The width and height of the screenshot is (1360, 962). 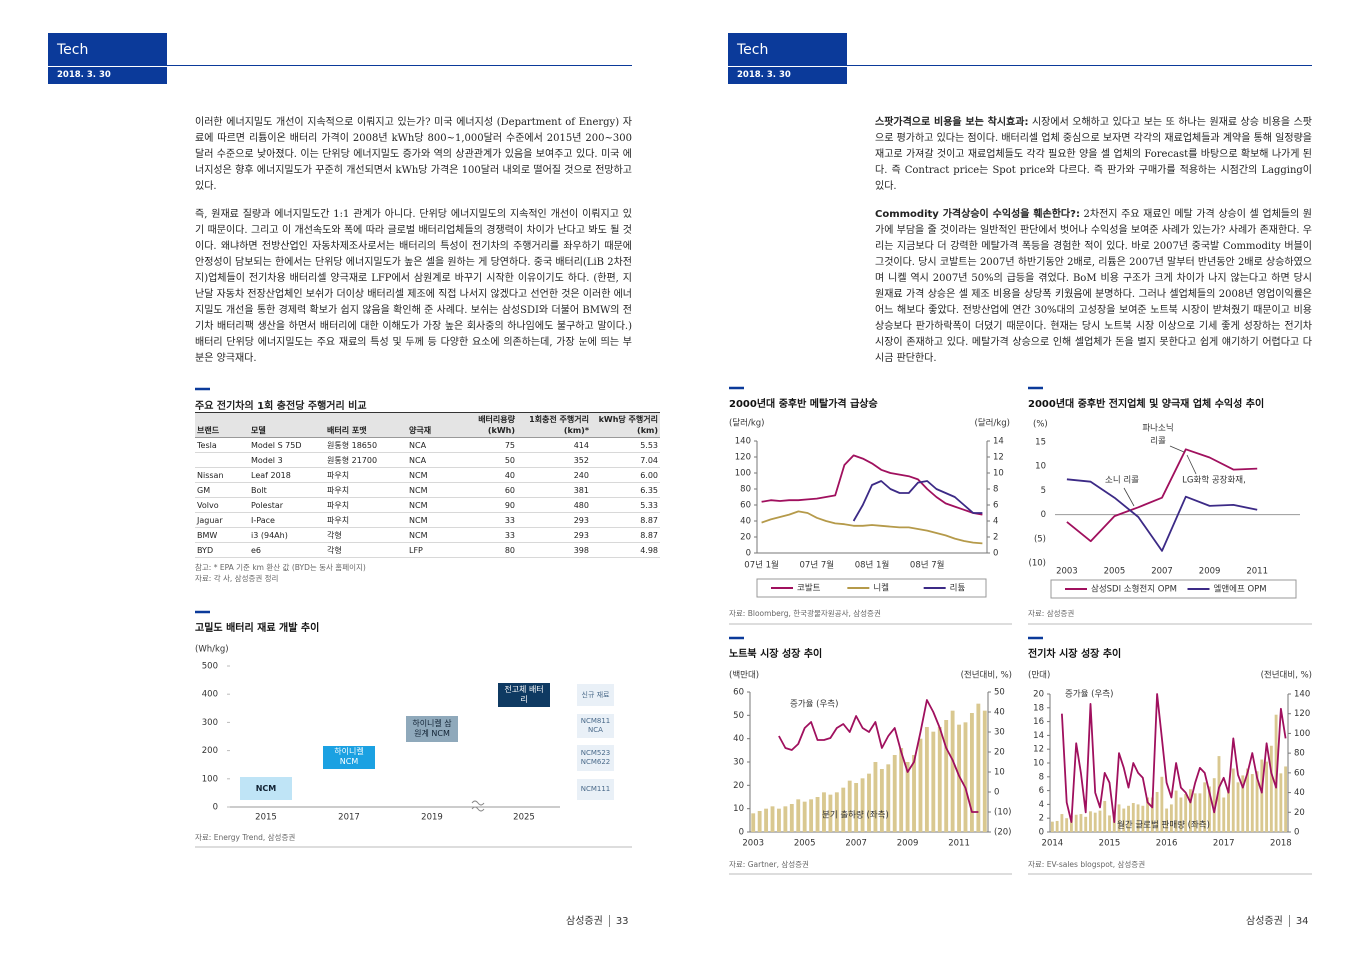 I want to click on column-header: 브랜드, so click(x=222, y=425).